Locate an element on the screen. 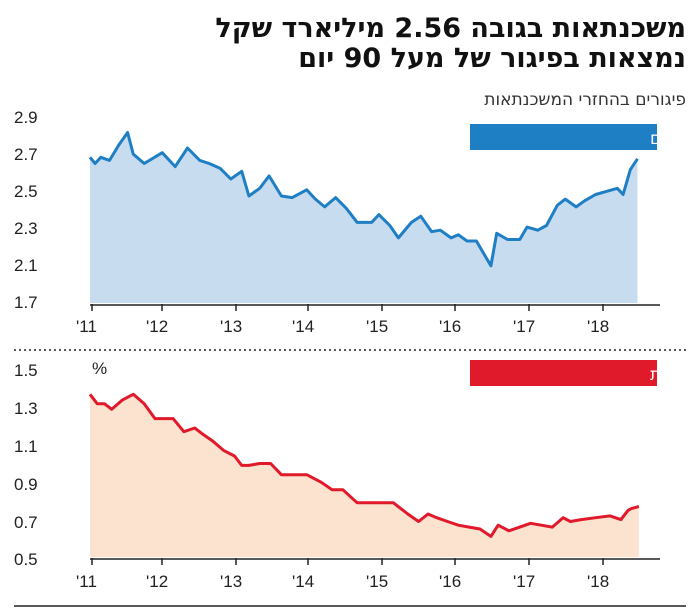 This screenshot has width=700, height=614. rate-x-tick-label: '11 is located at coordinates (86, 581).